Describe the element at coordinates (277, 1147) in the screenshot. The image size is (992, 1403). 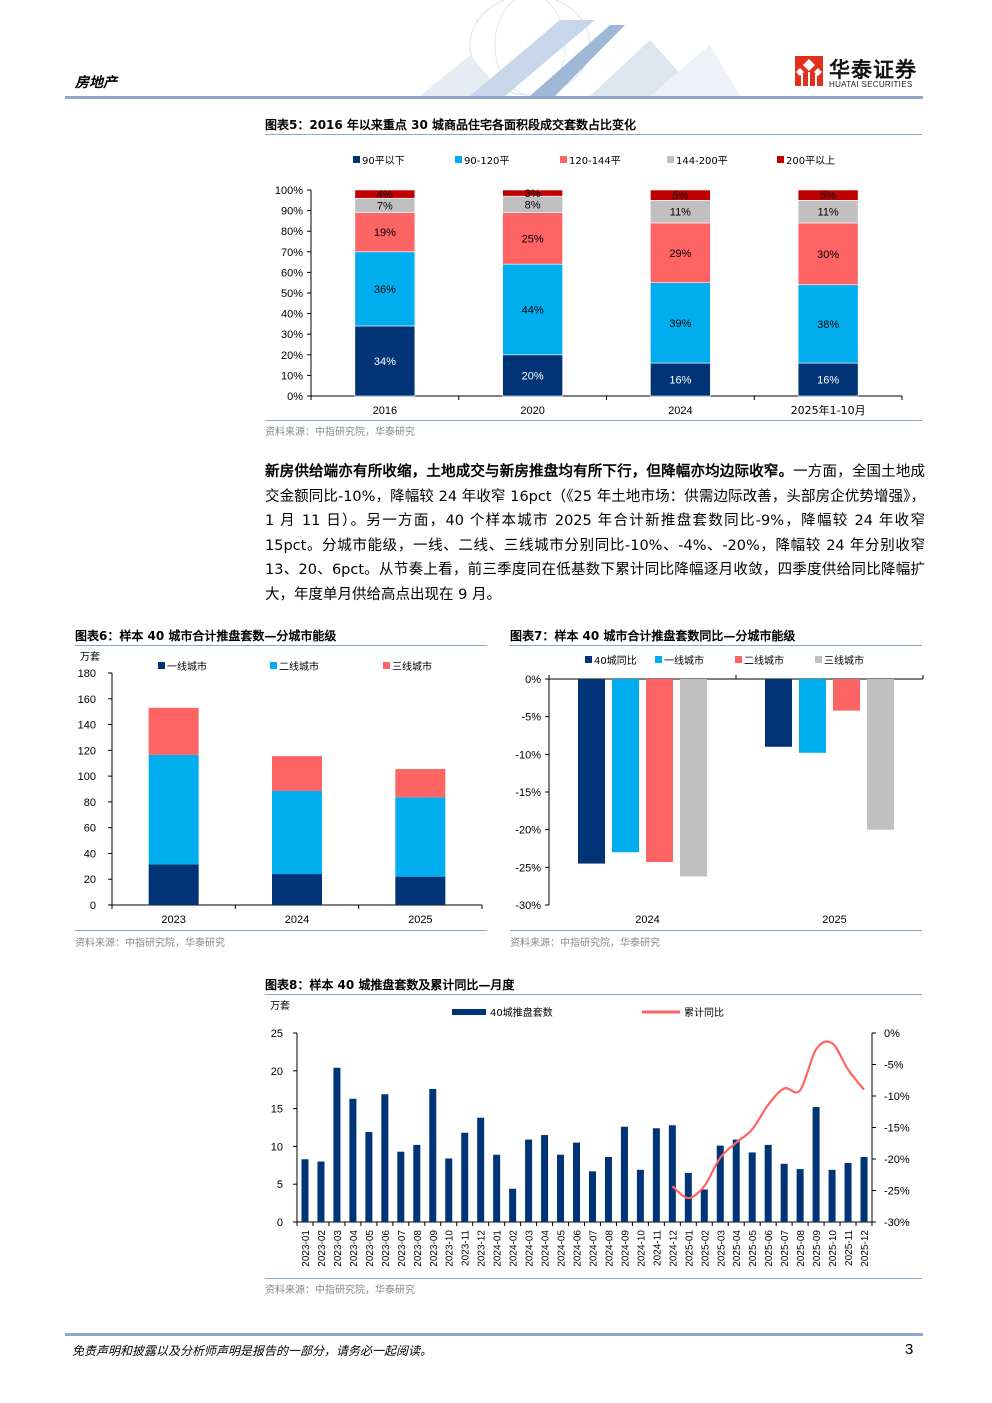
I see `y-tick-label: 10` at that location.